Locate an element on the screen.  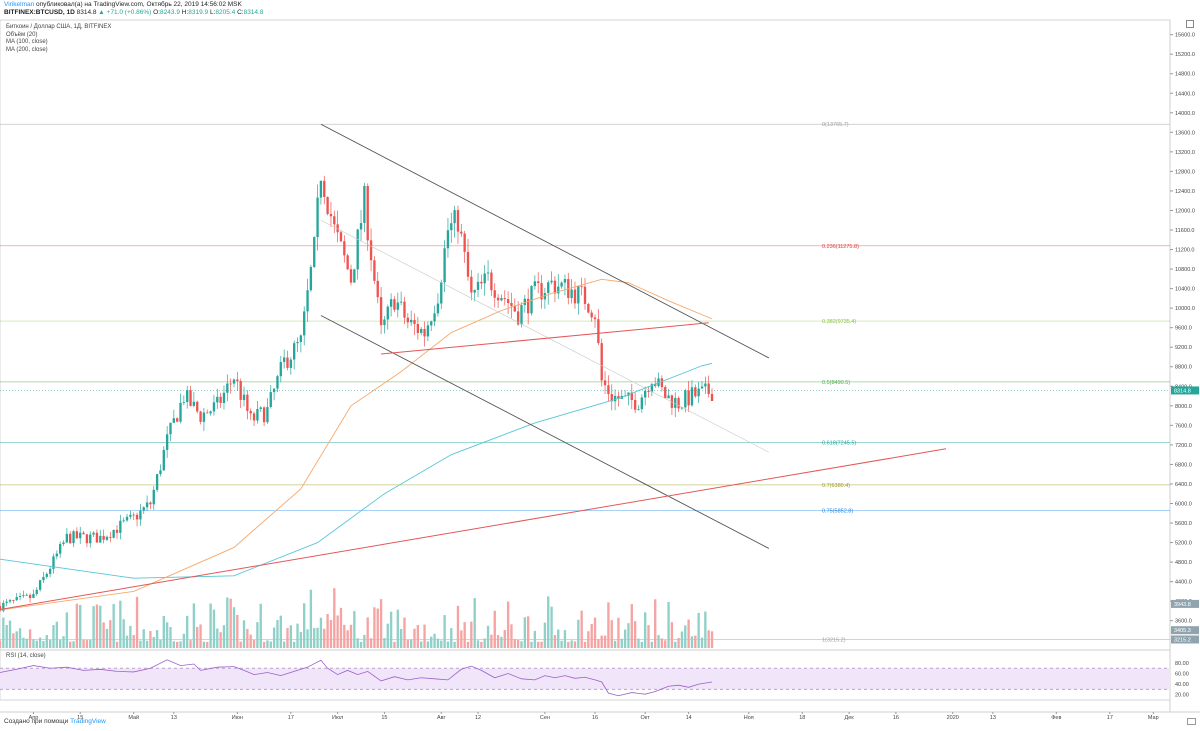
screenshot-icon is located at coordinates (1191, 721).